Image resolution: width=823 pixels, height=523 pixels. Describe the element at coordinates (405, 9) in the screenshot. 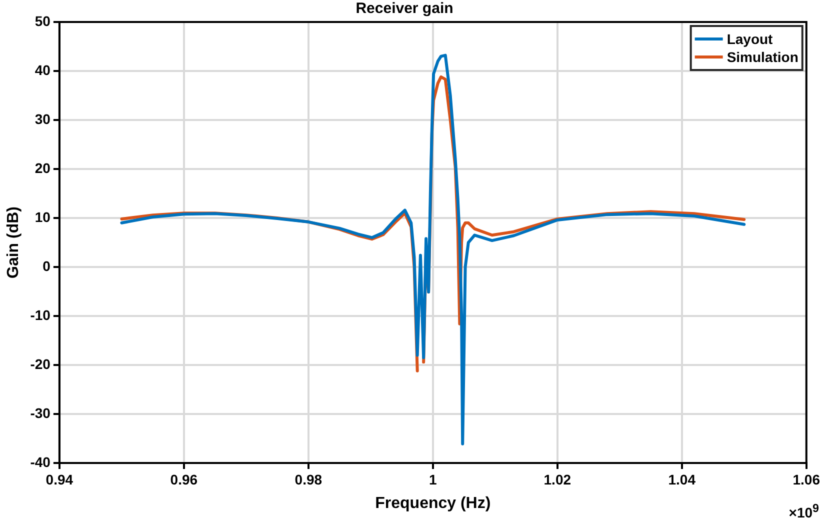

I see `chart-title: Receiver gain` at that location.